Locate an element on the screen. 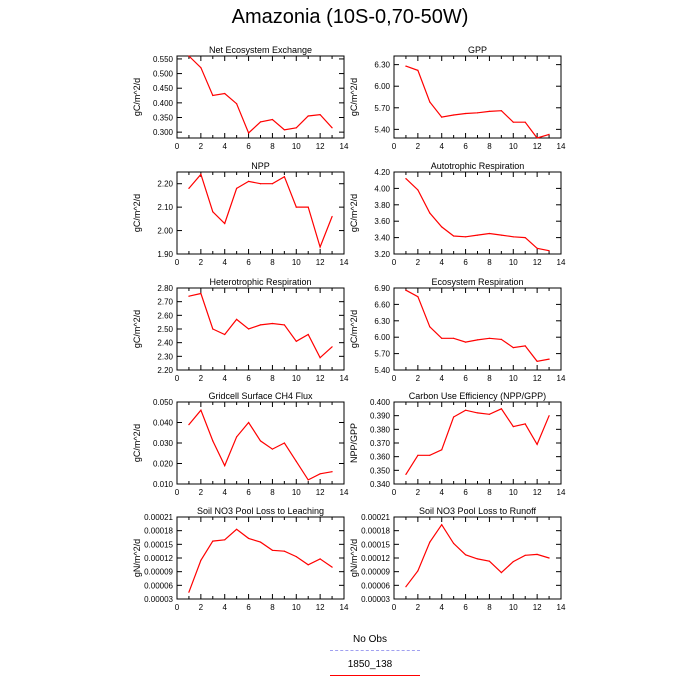 The width and height of the screenshot is (700, 700). y-tick-label: 0.400 is located at coordinates (163, 103).